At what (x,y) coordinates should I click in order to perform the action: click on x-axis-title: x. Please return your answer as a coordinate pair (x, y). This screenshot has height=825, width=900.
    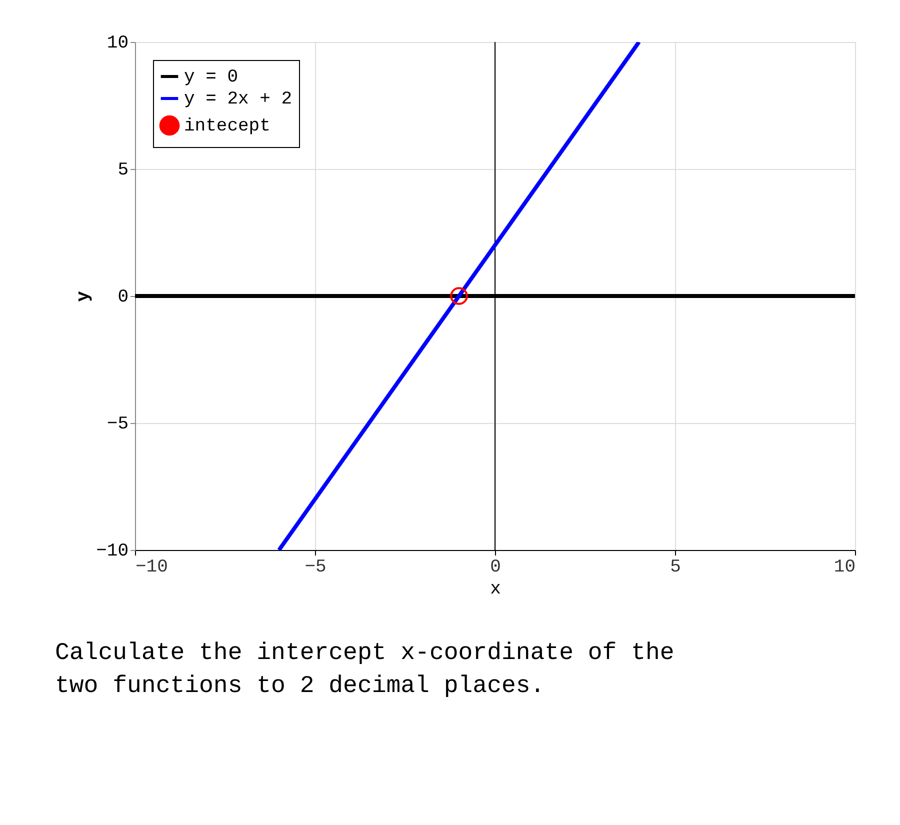
    Looking at the image, I should click on (495, 590).